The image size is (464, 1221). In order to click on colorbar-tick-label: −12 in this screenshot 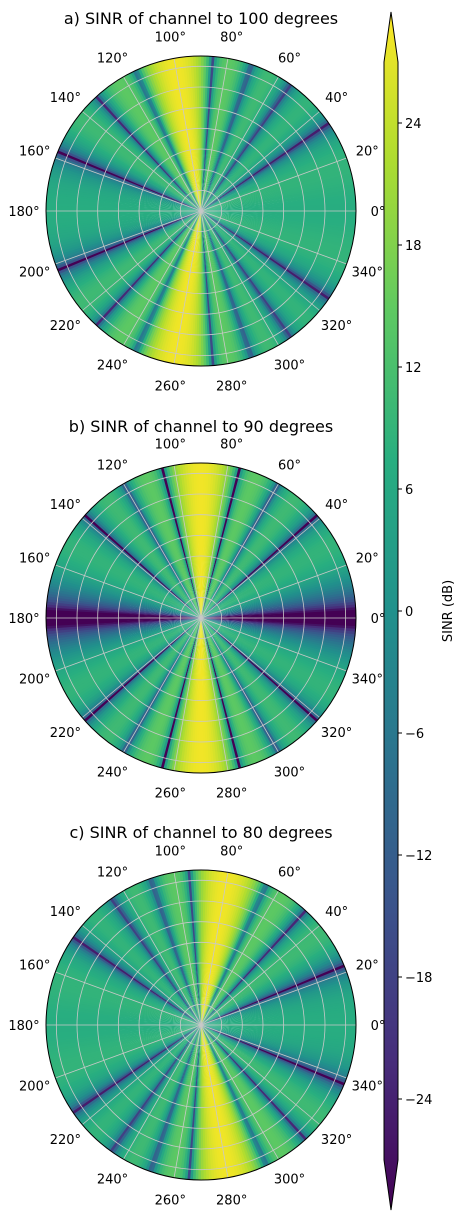, I will do `click(418, 856)`.